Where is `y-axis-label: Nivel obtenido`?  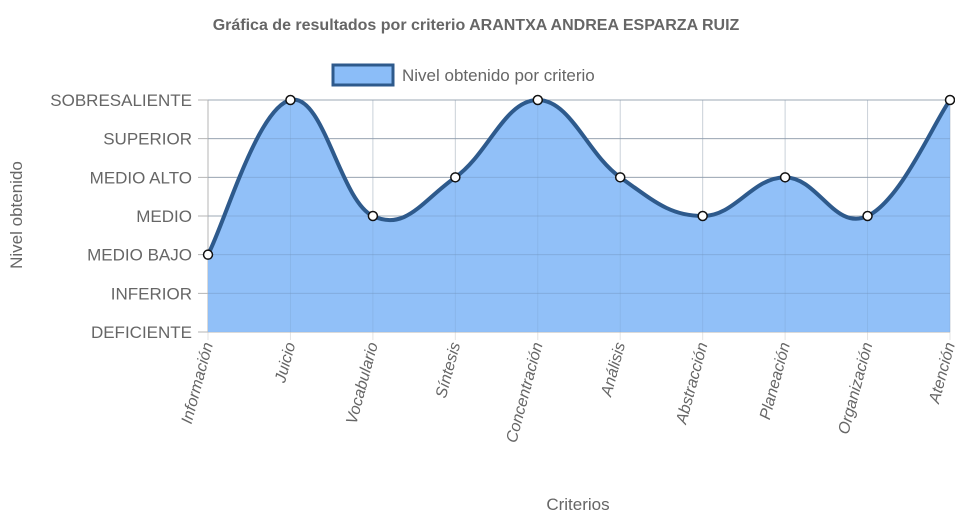 y-axis-label: Nivel obtenido is located at coordinates (16, 215).